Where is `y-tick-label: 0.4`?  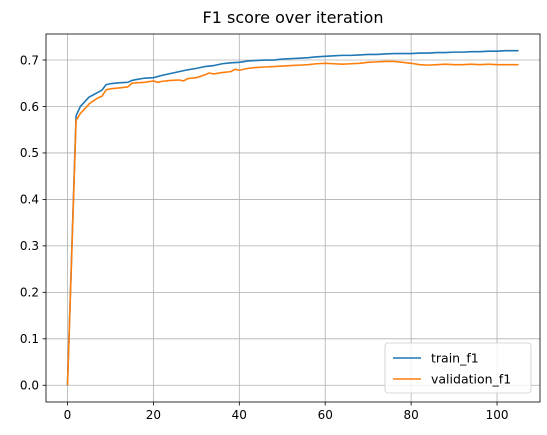 y-tick-label: 0.4 is located at coordinates (29, 200).